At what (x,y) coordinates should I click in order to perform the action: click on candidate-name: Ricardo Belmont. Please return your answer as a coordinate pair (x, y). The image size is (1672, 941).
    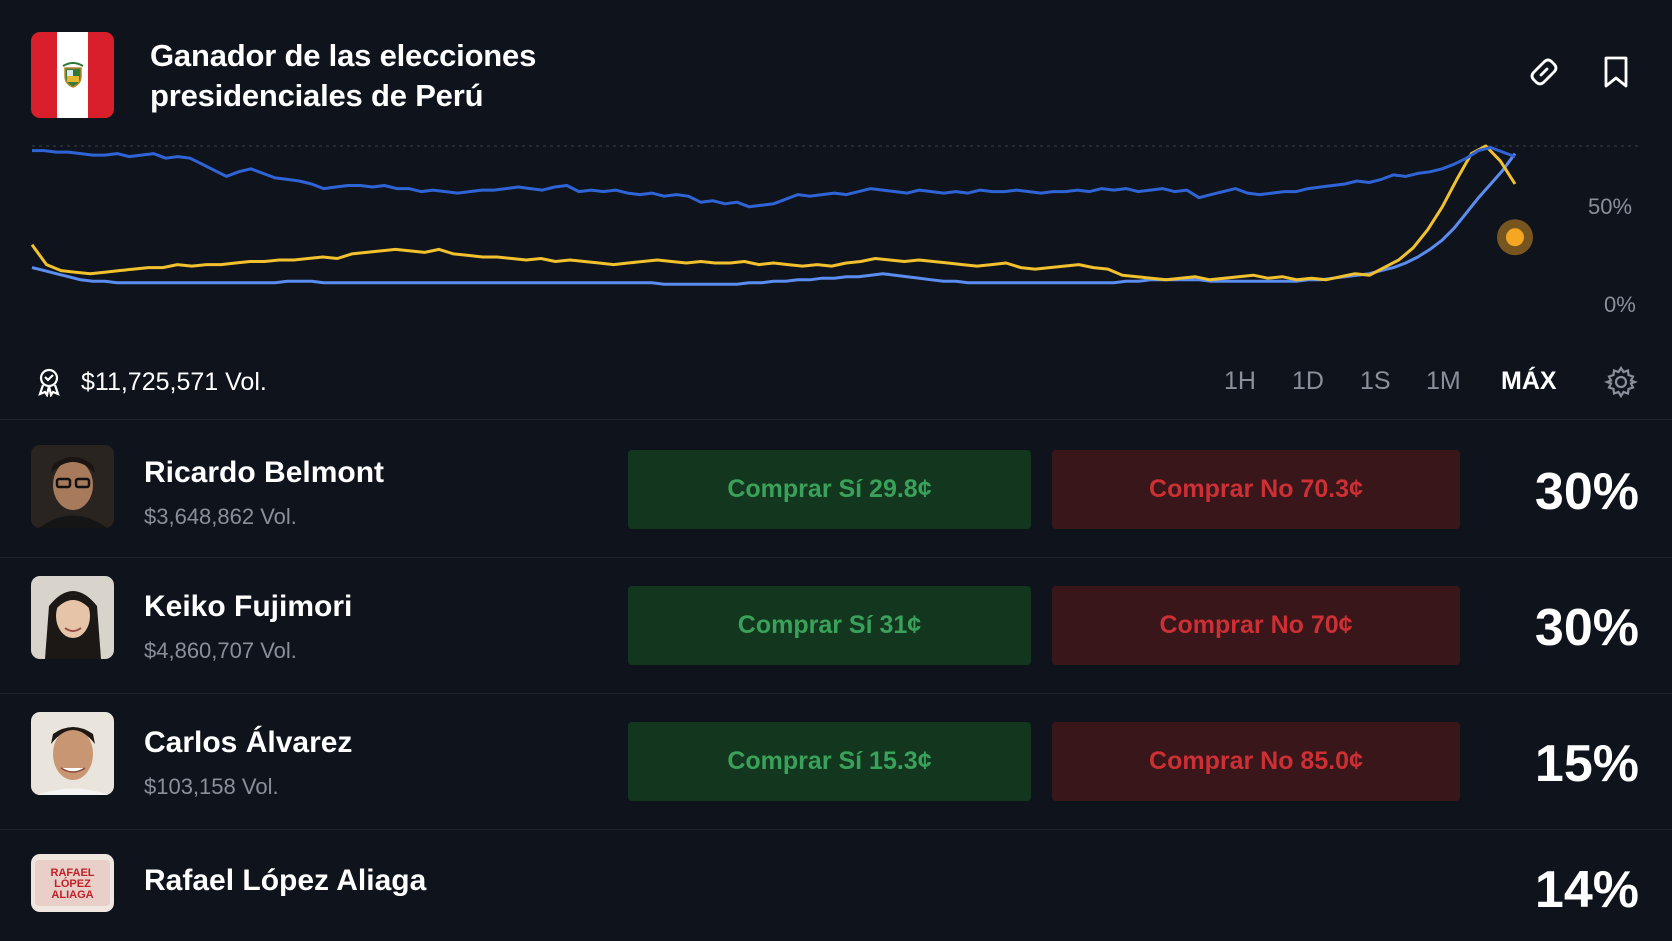
    Looking at the image, I should click on (264, 472).